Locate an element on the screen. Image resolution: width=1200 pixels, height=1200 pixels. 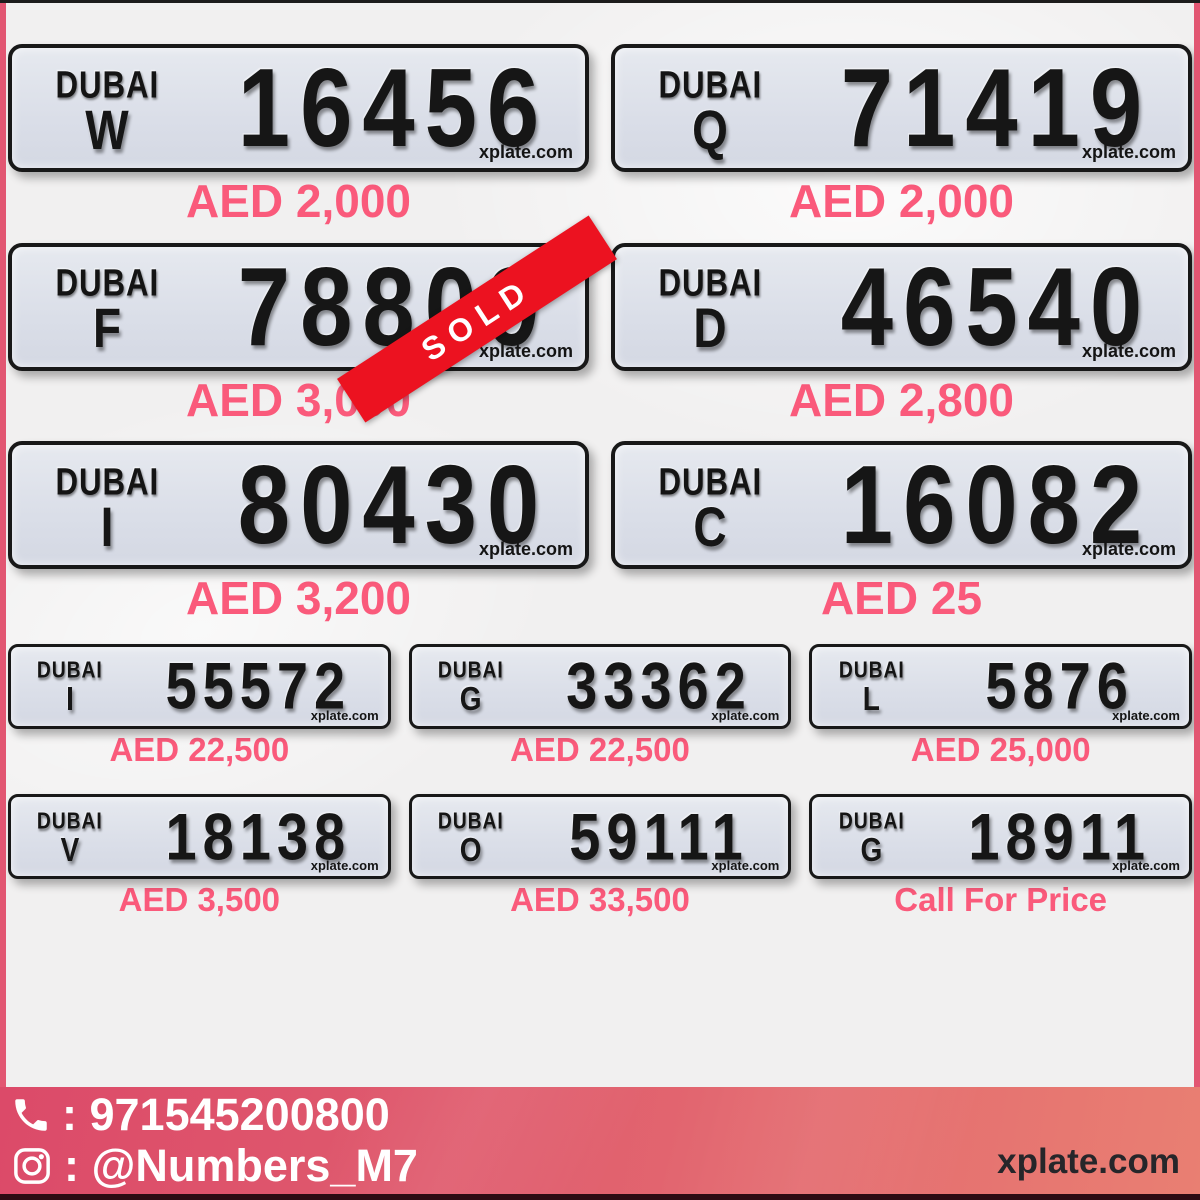
plate-listing: DUBAI I 55572 xplate.com AED 22,500 is located at coordinates (199, 705).